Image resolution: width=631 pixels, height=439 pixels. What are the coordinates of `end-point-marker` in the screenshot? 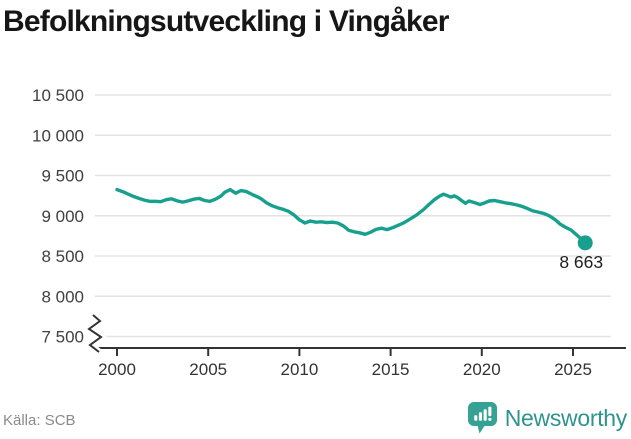 It's located at (585, 243).